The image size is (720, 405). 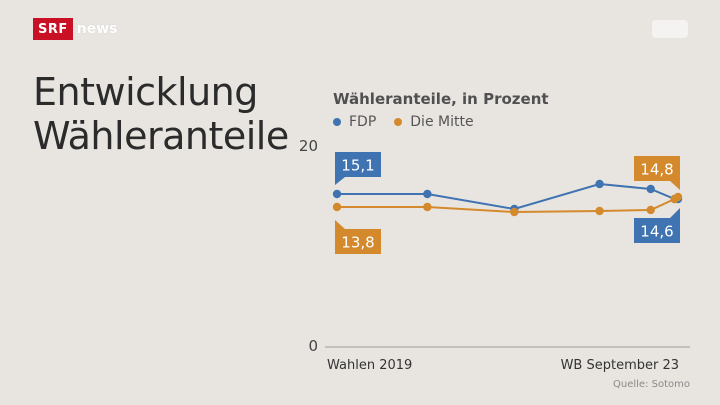 What do you see at coordinates (369, 365) in the screenshot?
I see `x-tick-label: Wahlen 2019` at bounding box center [369, 365].